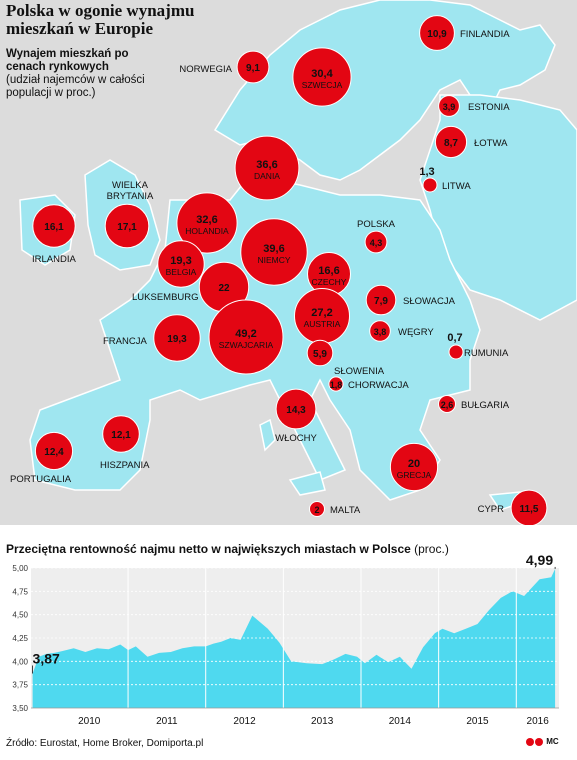 The width and height of the screenshot is (577, 760). Describe the element at coordinates (322, 324) in the screenshot. I see `country-label-austria: AUSTRIA` at that location.